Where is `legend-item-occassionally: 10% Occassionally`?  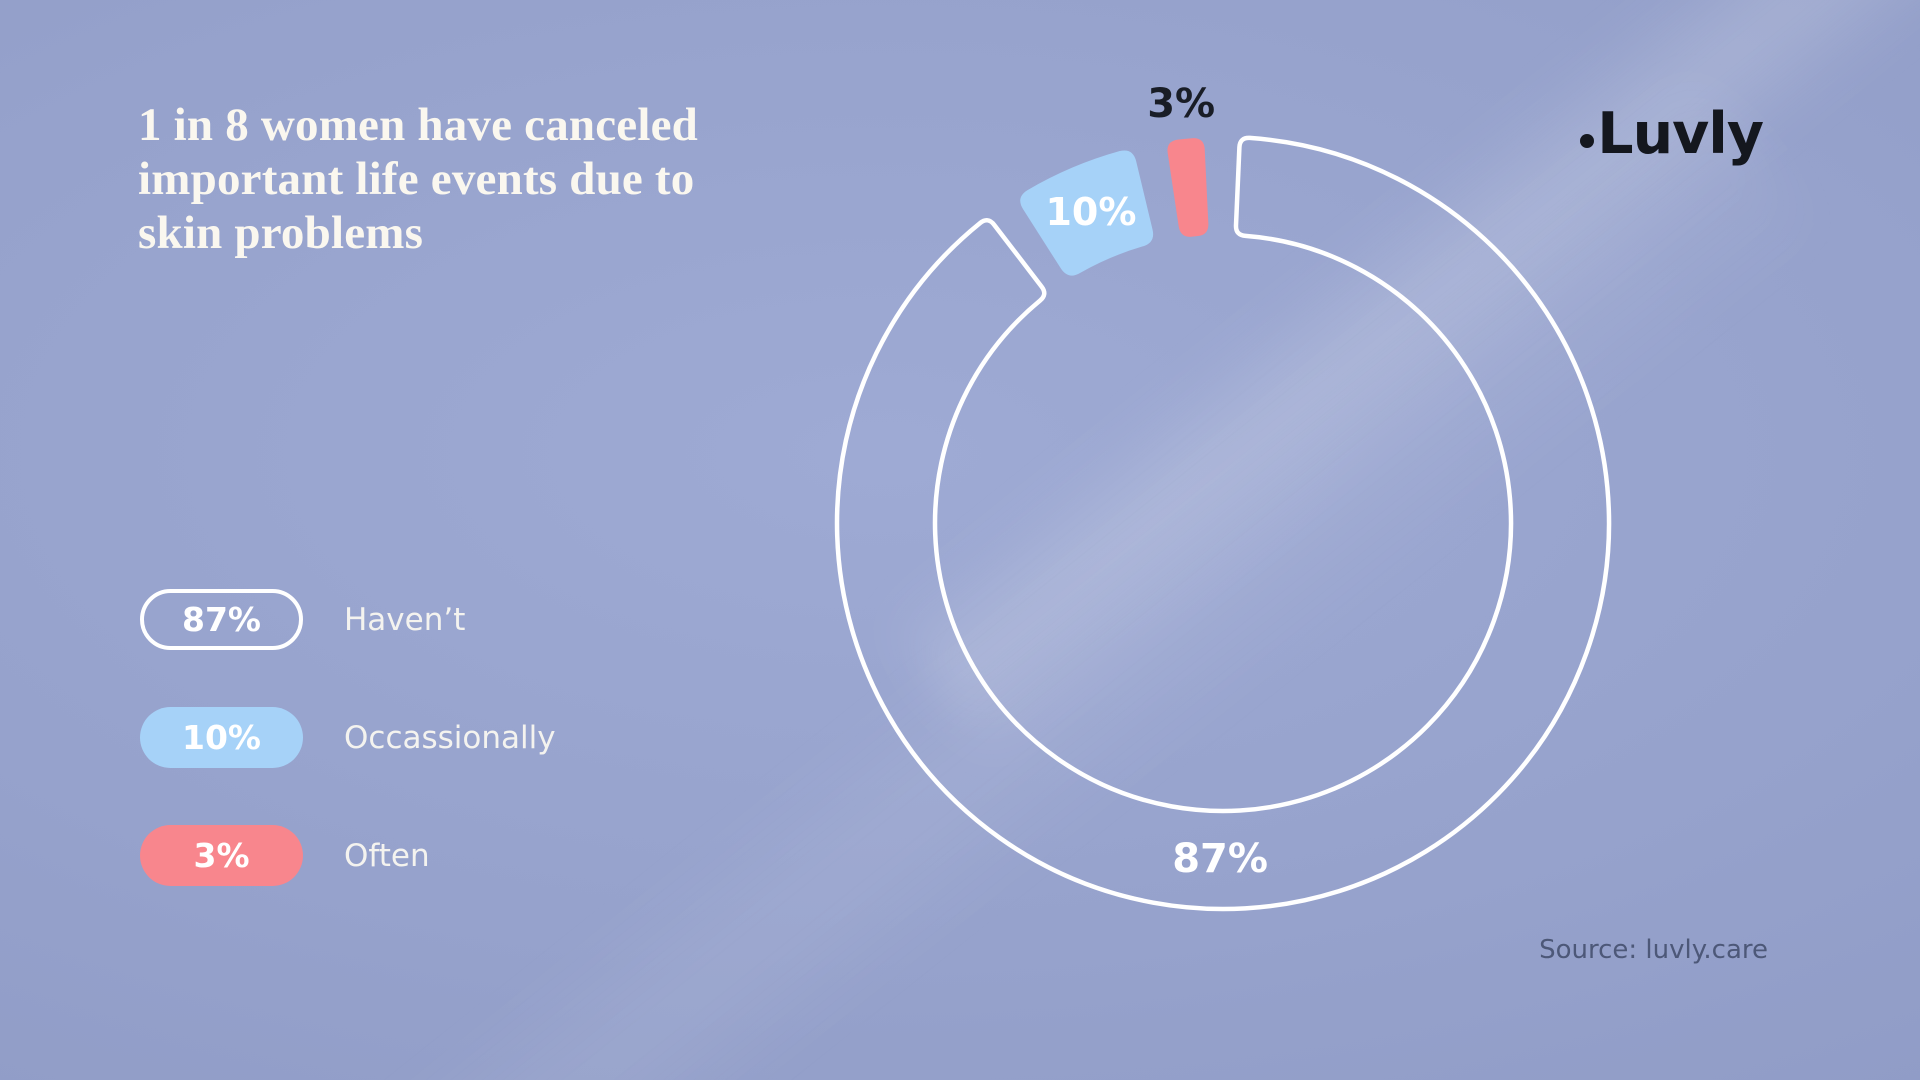
legend-item-occassionally: 10% Occassionally is located at coordinates (348, 737).